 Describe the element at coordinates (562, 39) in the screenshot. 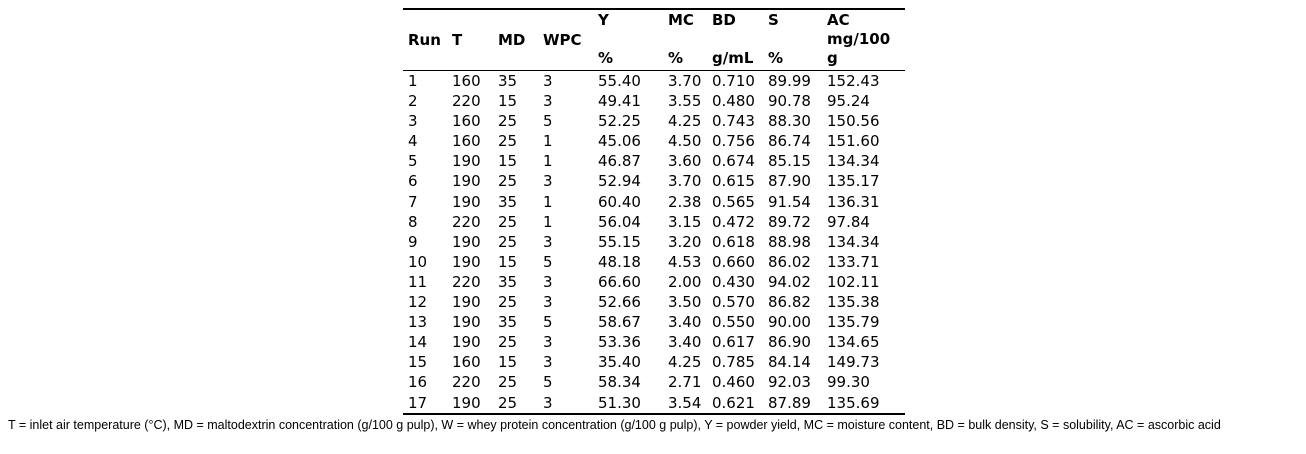

I see `column-header-line: WPC` at that location.